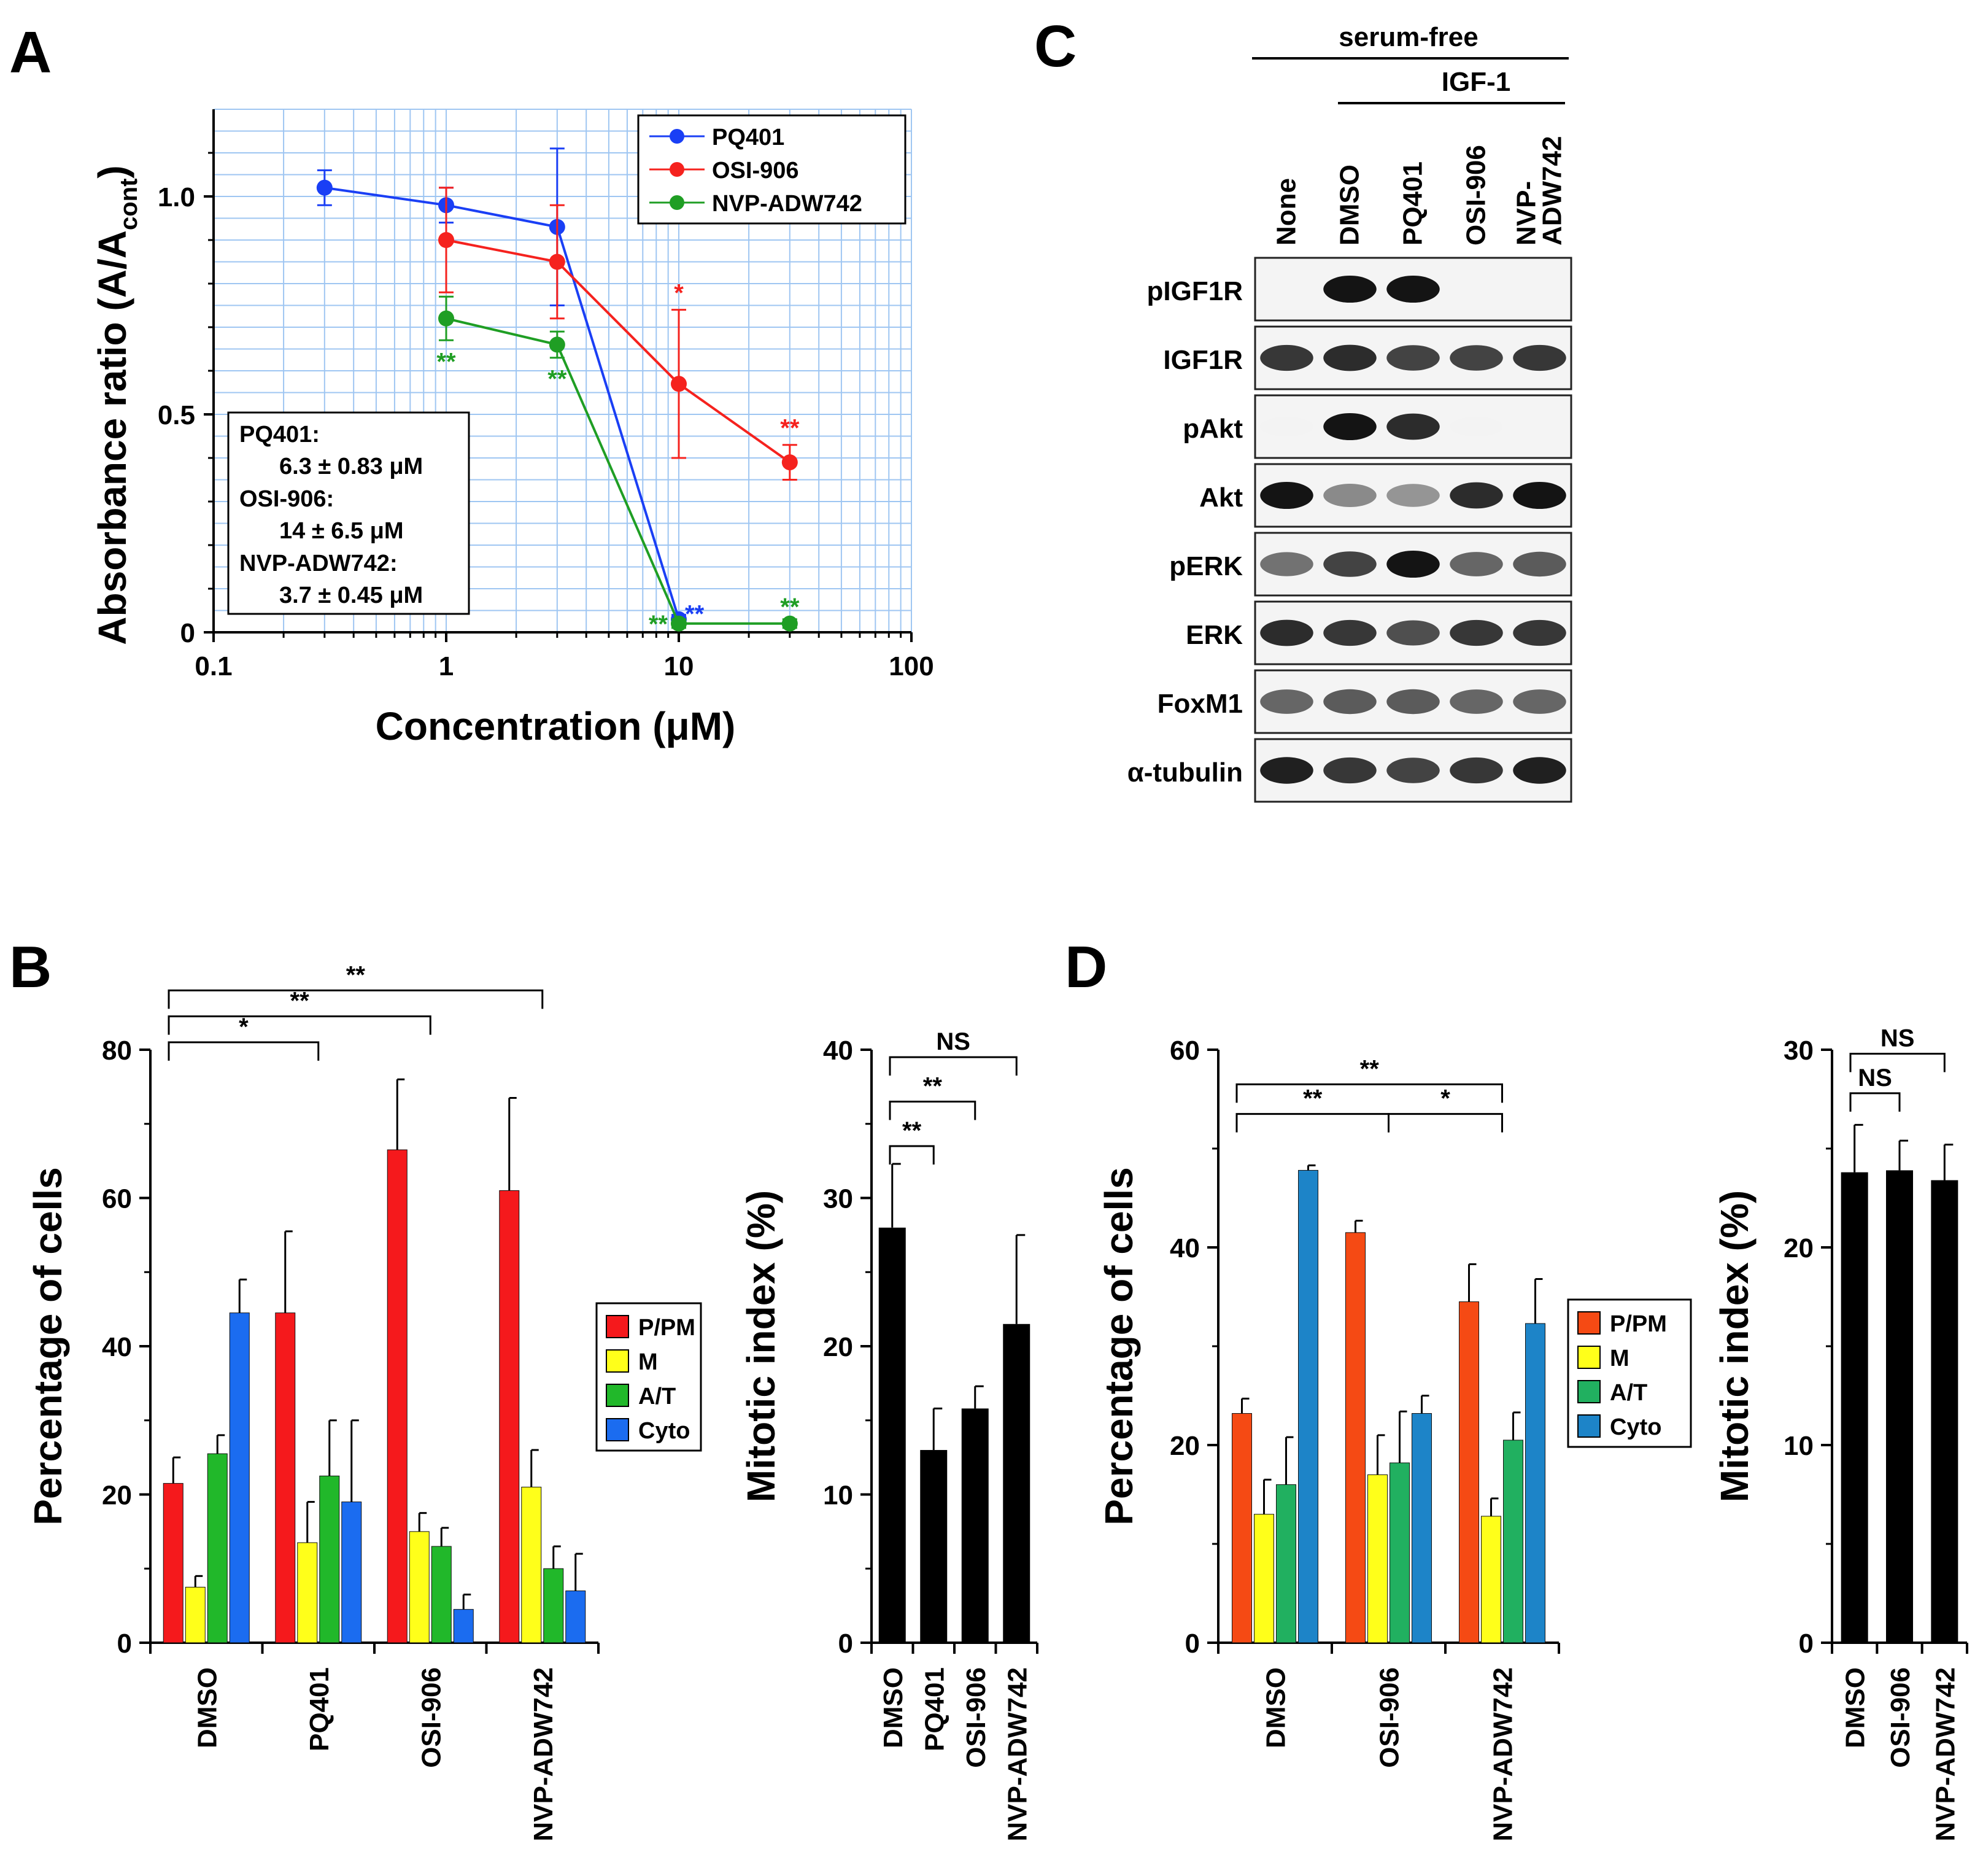 The width and height of the screenshot is (1983, 1876). Describe the element at coordinates (790, 607) in the screenshot. I see `significance-mark: **` at that location.